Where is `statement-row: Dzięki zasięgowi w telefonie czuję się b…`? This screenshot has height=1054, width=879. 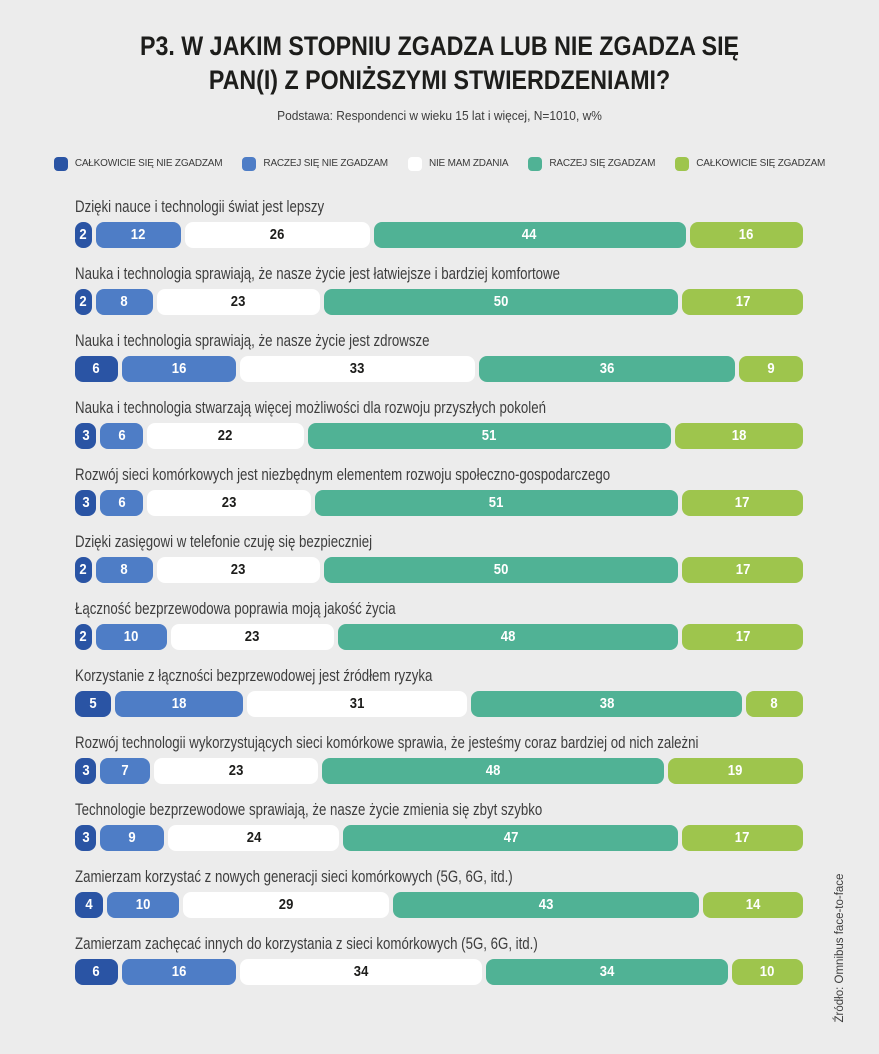 statement-row: Dzięki zasięgowi w telefonie czuję się b… is located at coordinates (439, 557).